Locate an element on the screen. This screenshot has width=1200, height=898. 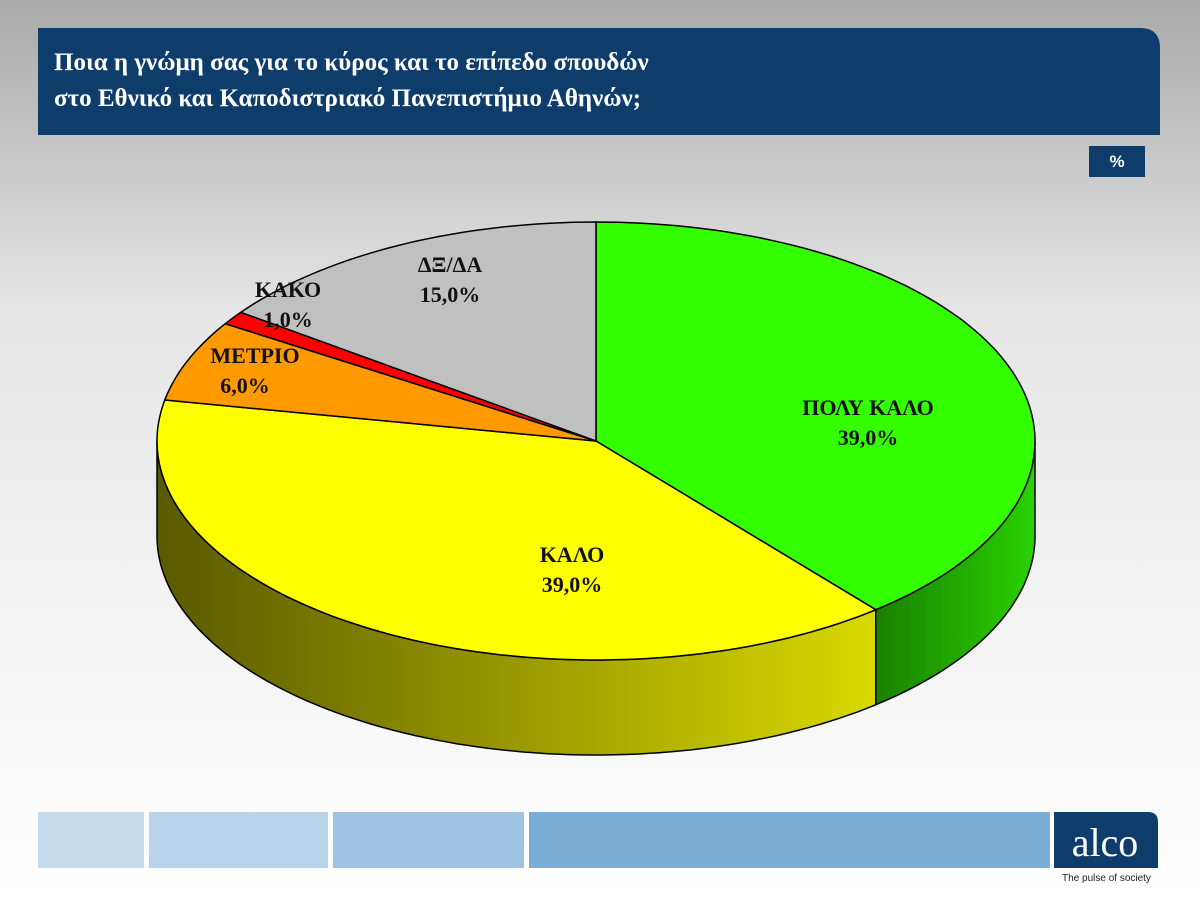
title-bar is located at coordinates (599, 81).